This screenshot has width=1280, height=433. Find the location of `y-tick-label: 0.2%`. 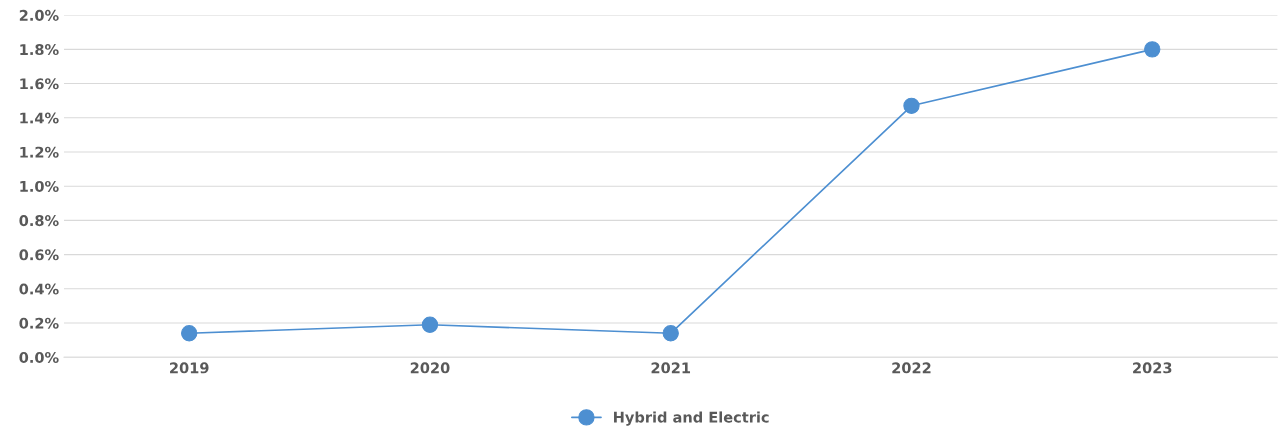

y-tick-label: 0.2% is located at coordinates (39, 323).